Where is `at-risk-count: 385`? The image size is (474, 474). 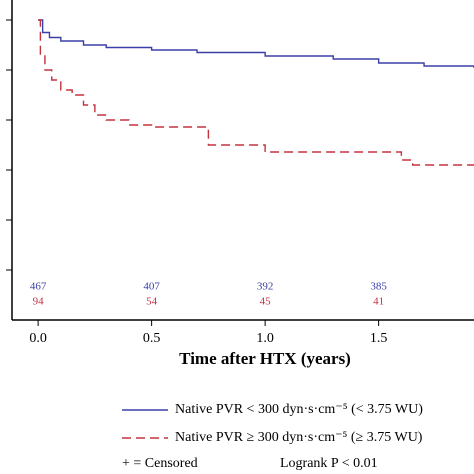 at-risk-count: 385 is located at coordinates (378, 287).